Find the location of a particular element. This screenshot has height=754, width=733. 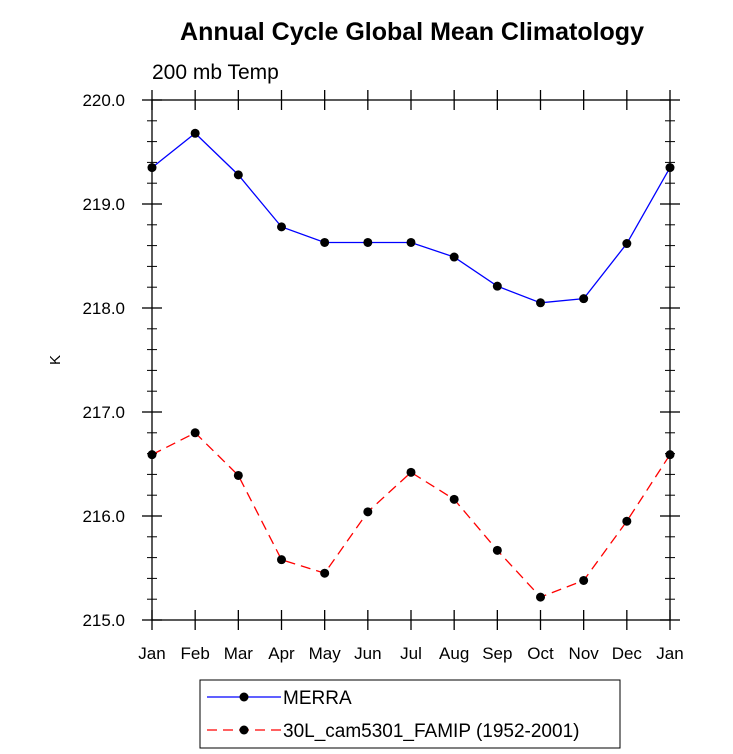

x-tick-label: Feb is located at coordinates (195, 653).